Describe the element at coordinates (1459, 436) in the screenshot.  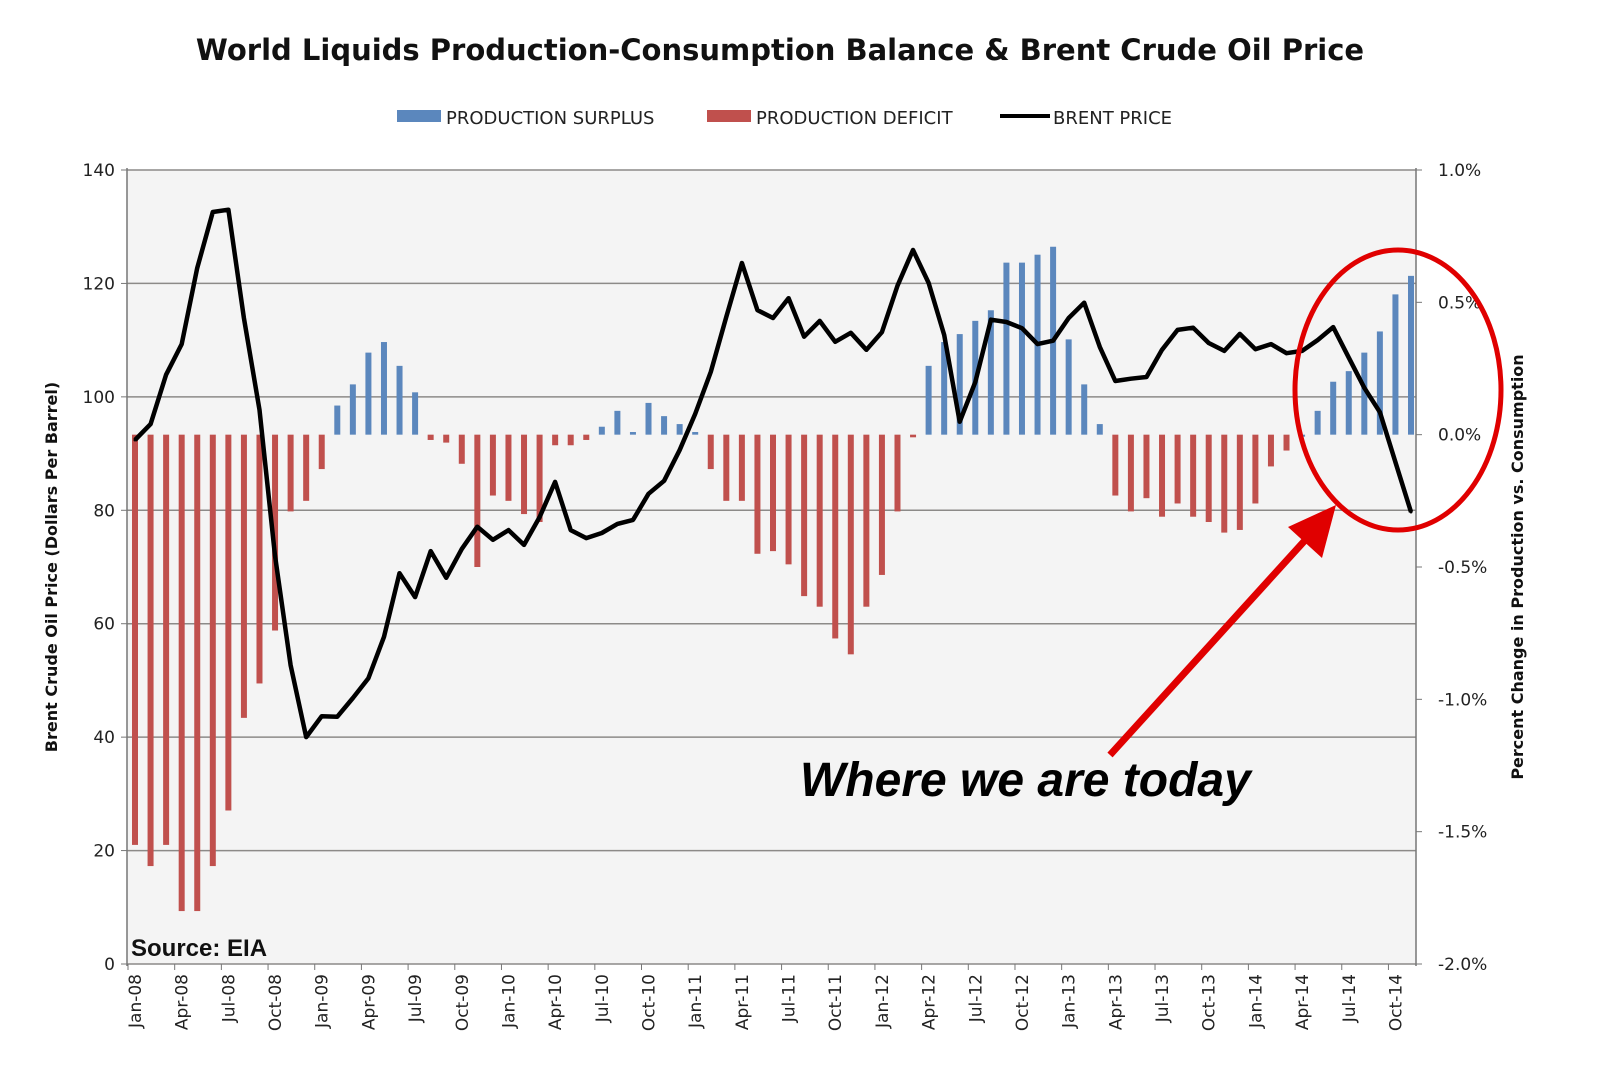
I see `y-tick-label-right: 0.0%` at that location.